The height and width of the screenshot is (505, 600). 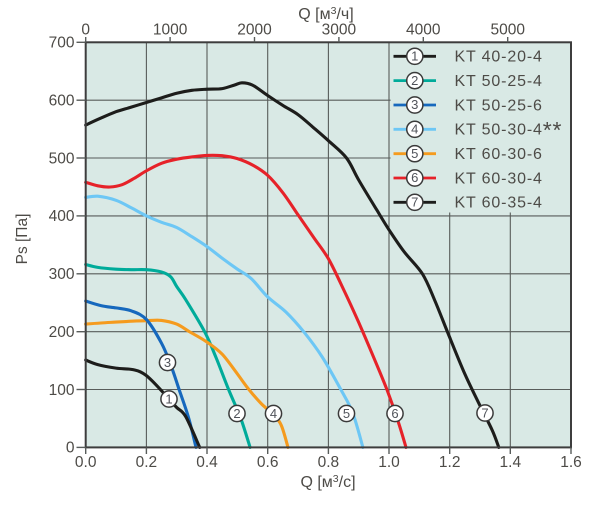 I want to click on svg-text: 600, so click(x=62, y=101).